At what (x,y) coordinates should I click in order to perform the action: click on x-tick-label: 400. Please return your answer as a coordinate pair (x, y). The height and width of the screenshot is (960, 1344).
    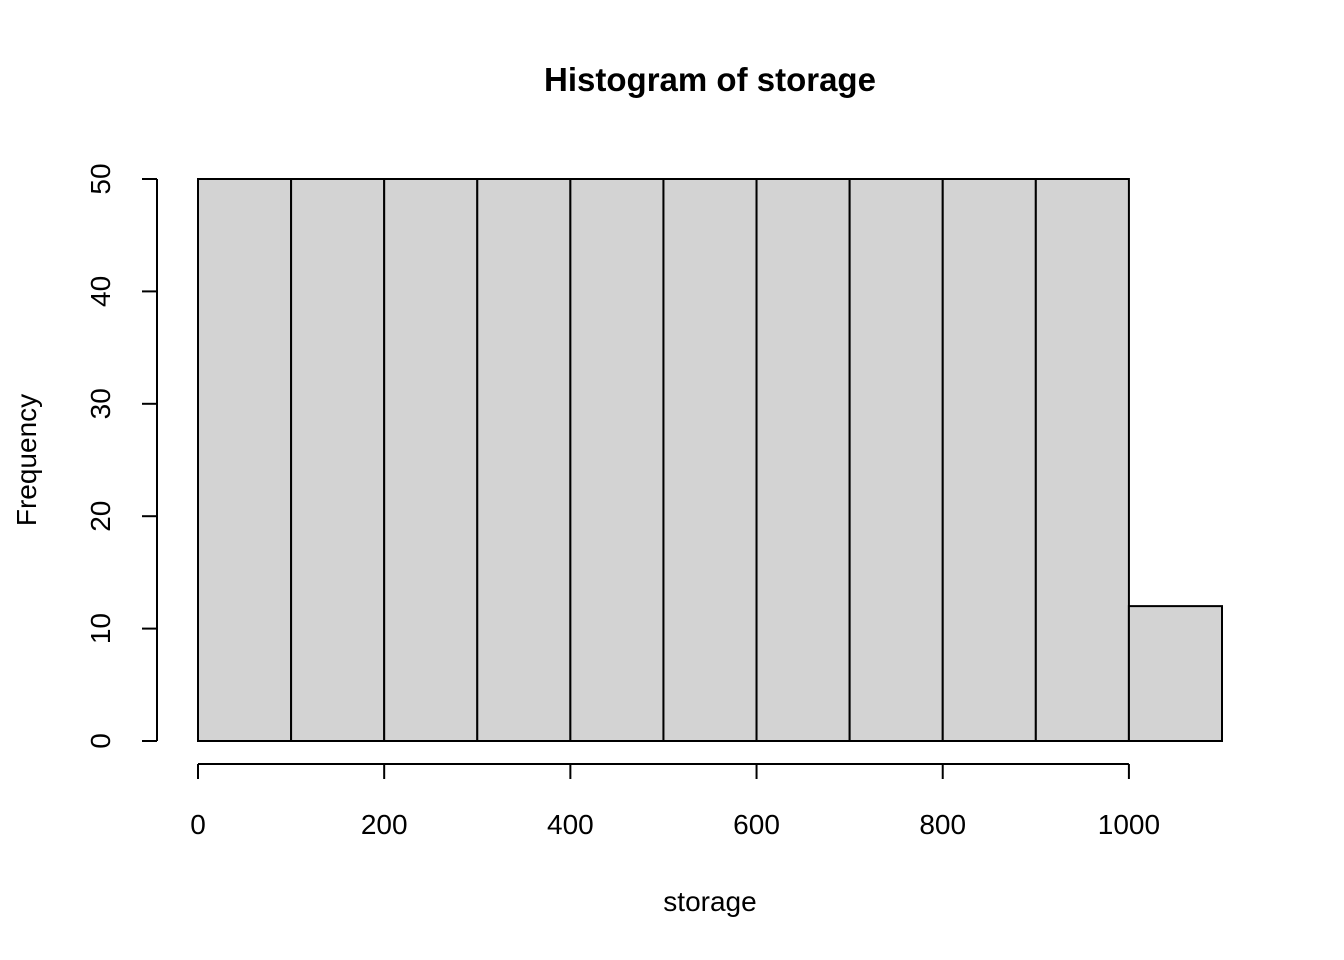
    Looking at the image, I should click on (570, 824).